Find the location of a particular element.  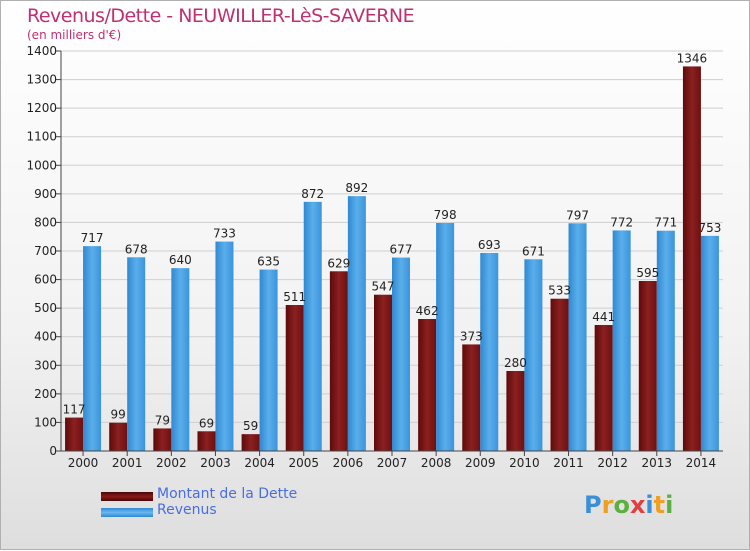

proxiti-logo: Proxiti is located at coordinates (628, 505).